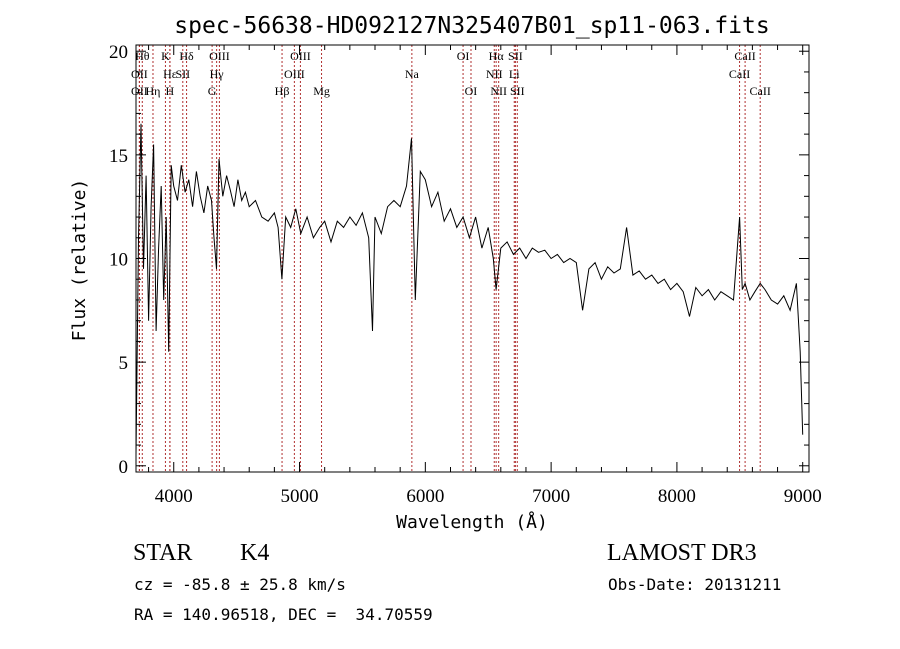  Describe the element at coordinates (212, 91) in the screenshot. I see `line-label-9: G` at that location.